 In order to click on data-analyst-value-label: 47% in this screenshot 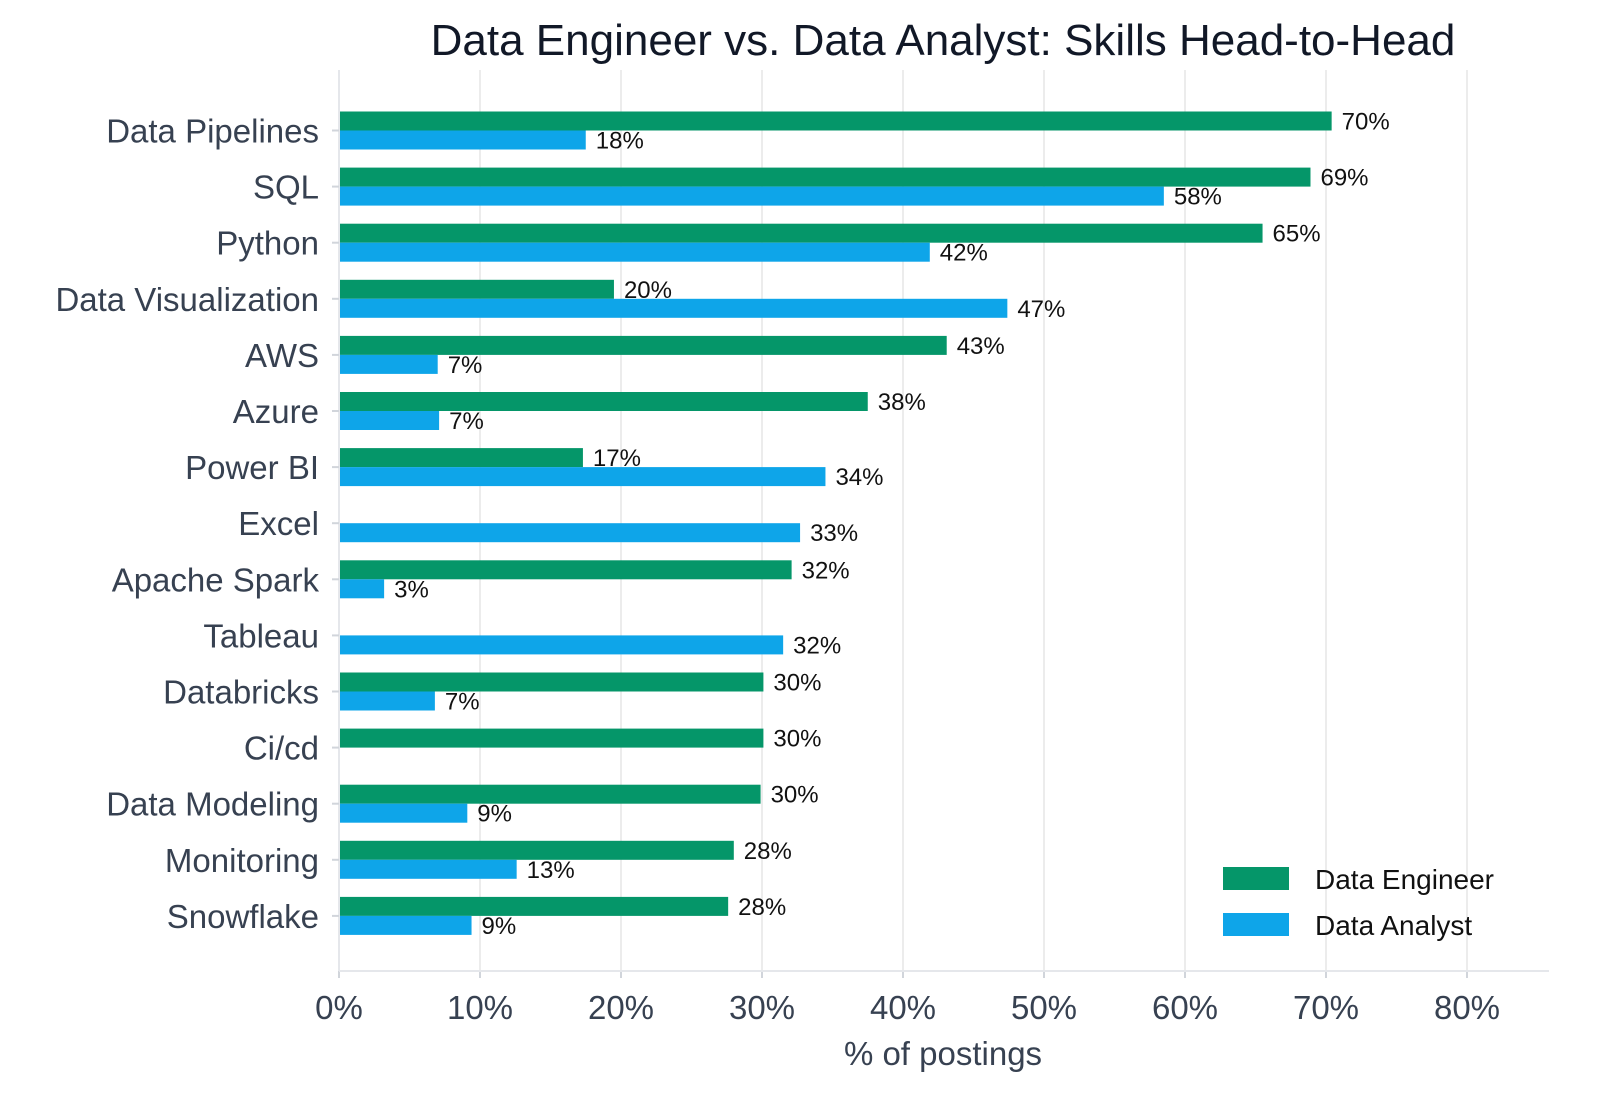, I will do `click(1041, 309)`.